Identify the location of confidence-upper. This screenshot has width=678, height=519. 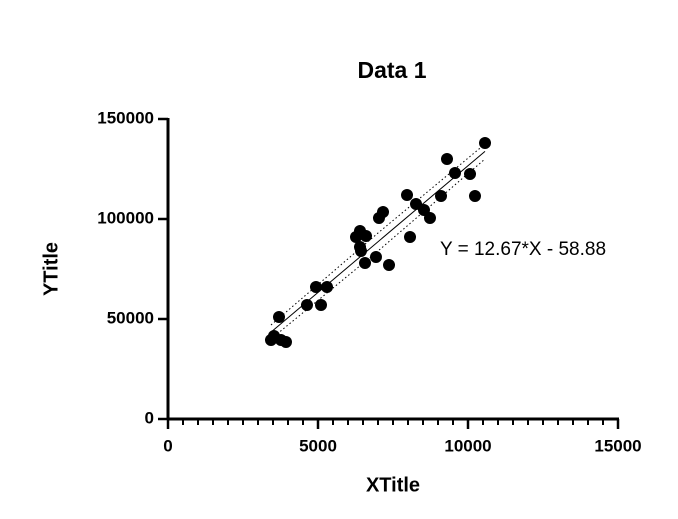
(378, 234).